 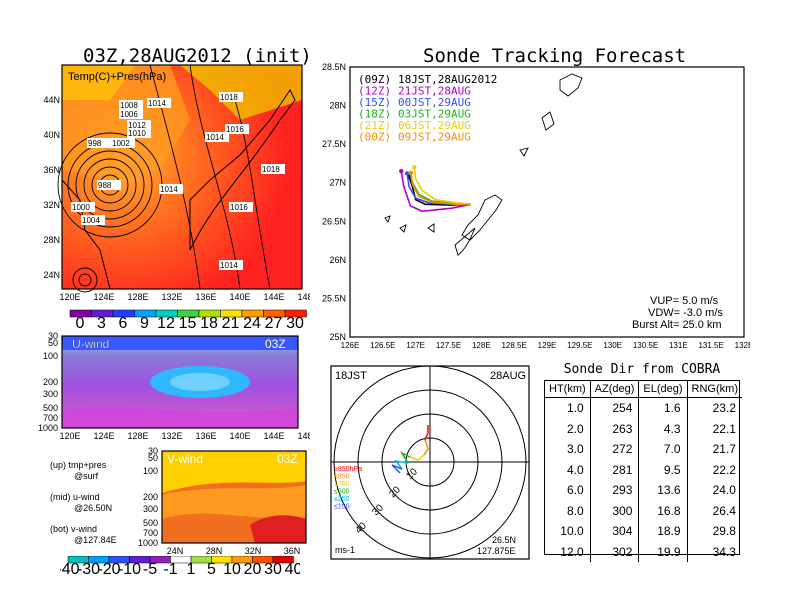 What do you see at coordinates (663, 428) in the screenshot?
I see `table-cell: 4.3` at bounding box center [663, 428].